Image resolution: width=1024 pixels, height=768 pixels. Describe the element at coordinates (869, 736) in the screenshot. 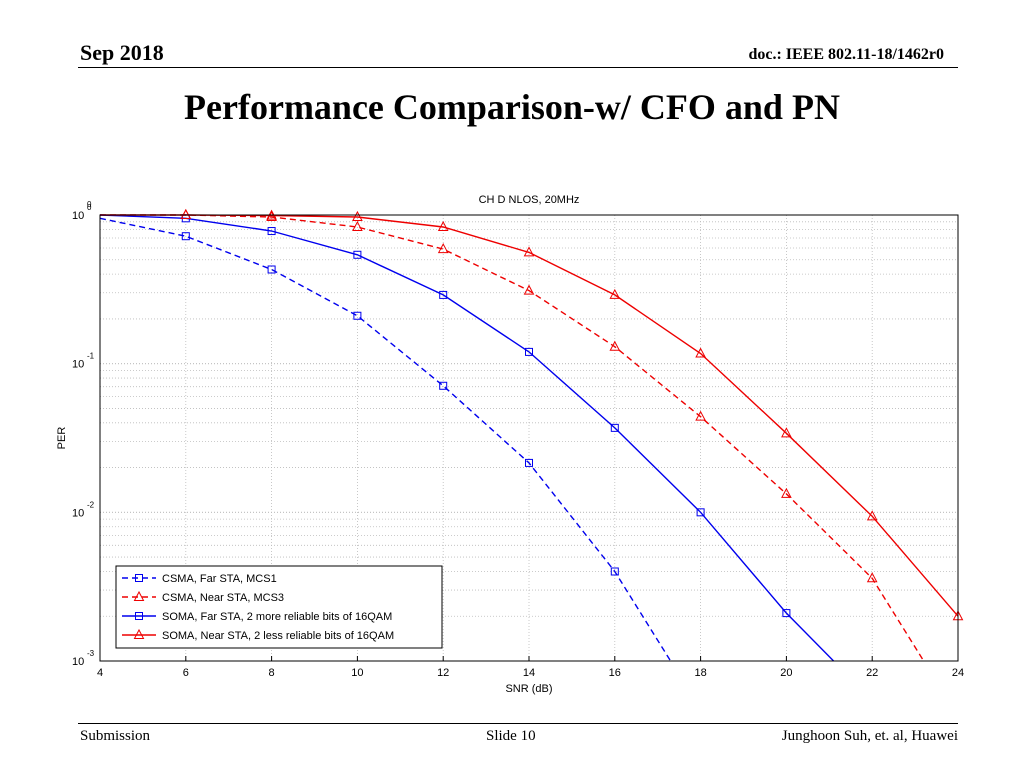

I see `footer-authors: Junghoon Suh, et. al, Huawei` at that location.